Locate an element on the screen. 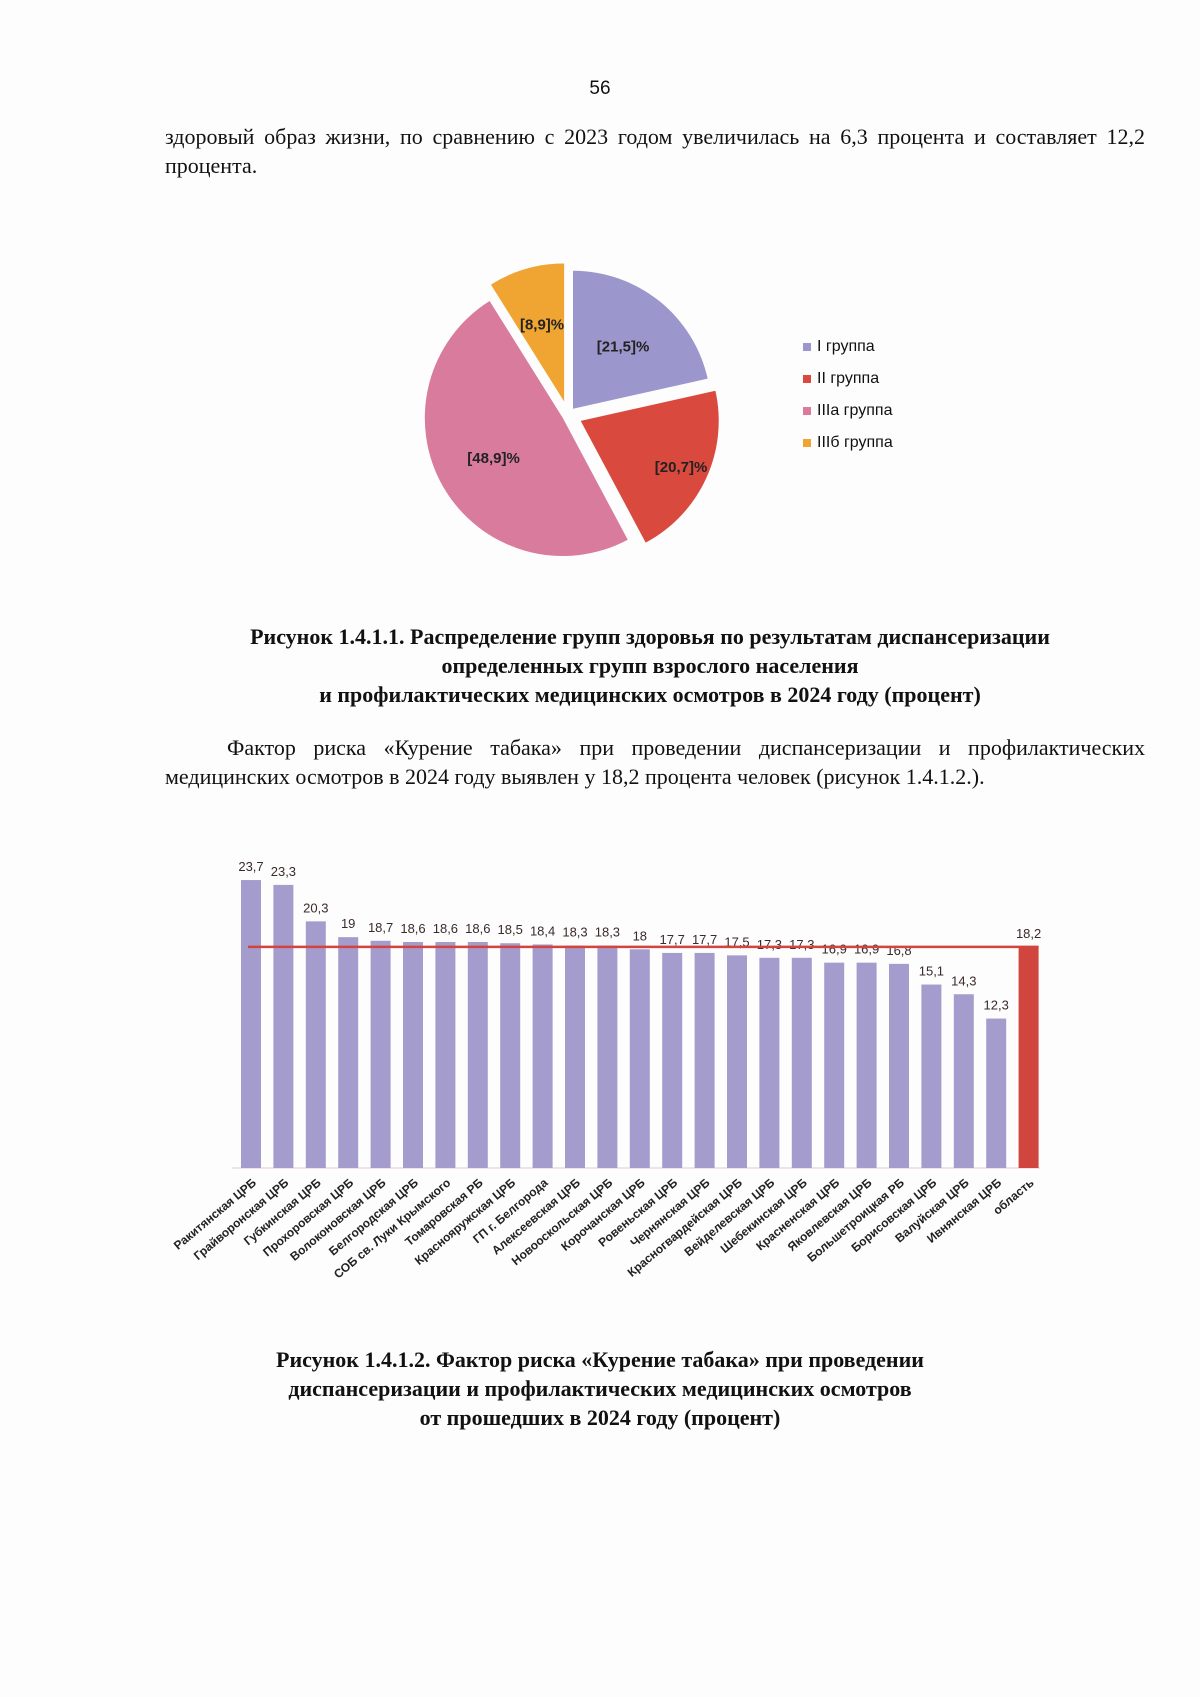  bar-data-label: 23,7 is located at coordinates (250, 866).